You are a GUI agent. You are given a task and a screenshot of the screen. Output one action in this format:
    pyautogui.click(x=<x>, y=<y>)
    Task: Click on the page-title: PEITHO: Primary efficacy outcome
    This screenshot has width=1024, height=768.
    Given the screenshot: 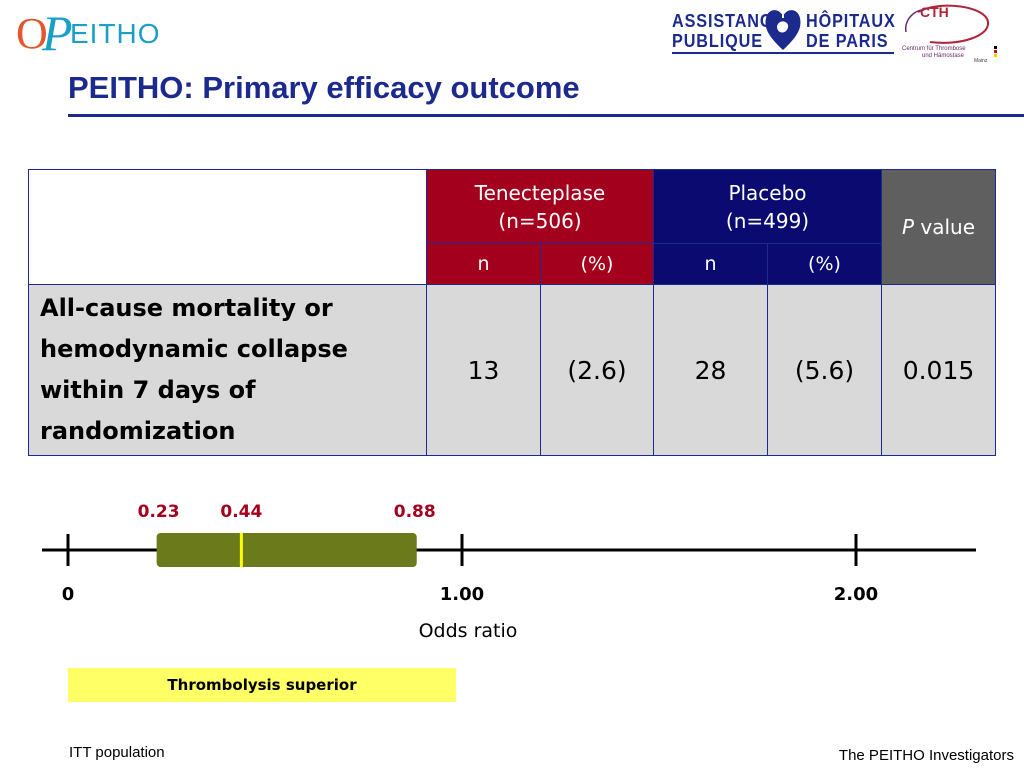 What is the action you would take?
    pyautogui.click(x=324, y=87)
    